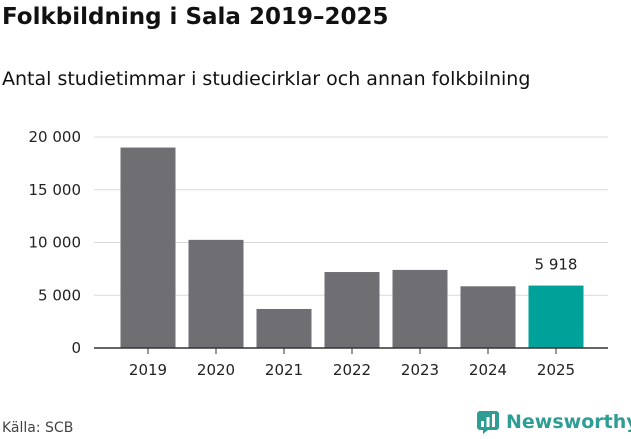 This screenshot has height=439, width=631. I want to click on x-tick-label: 2020, so click(216, 370).